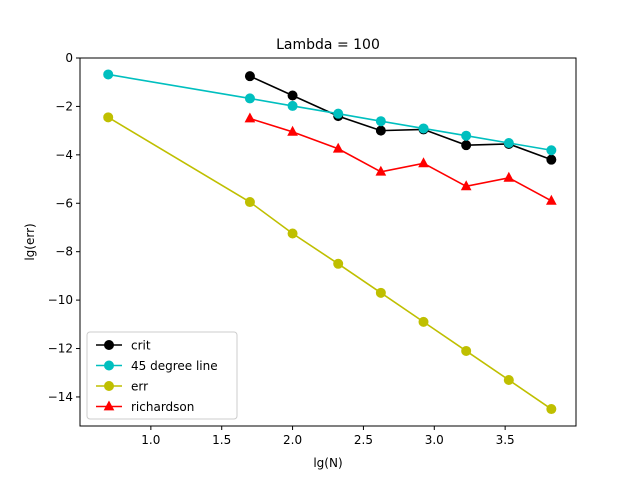  Describe the element at coordinates (30, 241) in the screenshot. I see `y-axis-label: lg(err)` at that location.